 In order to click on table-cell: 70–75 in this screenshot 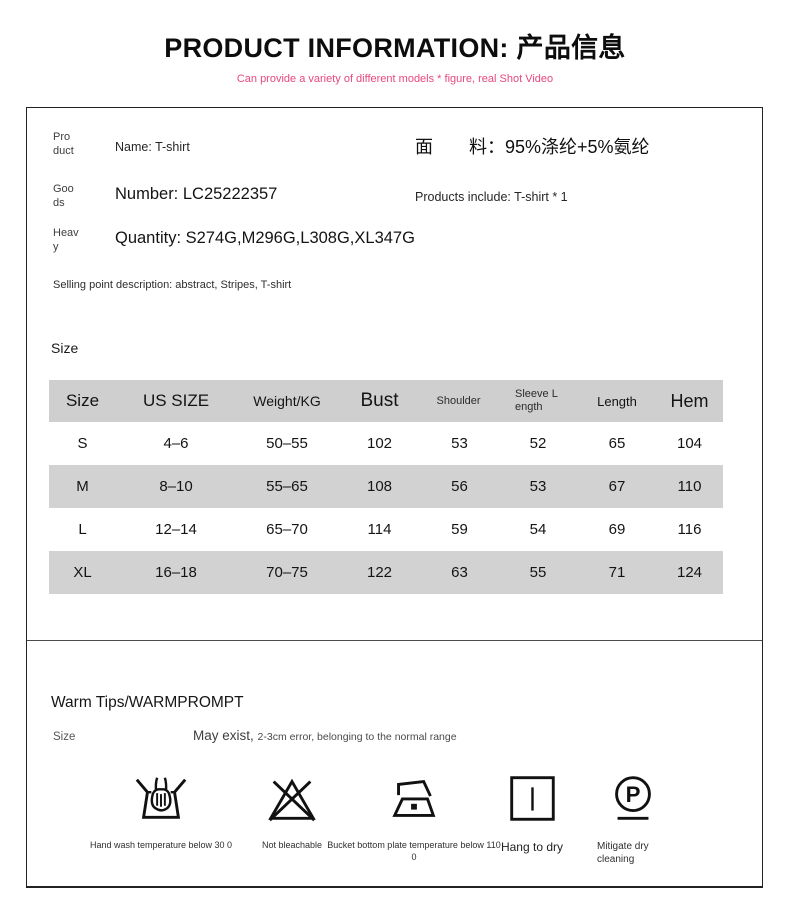, I will do `click(287, 572)`.